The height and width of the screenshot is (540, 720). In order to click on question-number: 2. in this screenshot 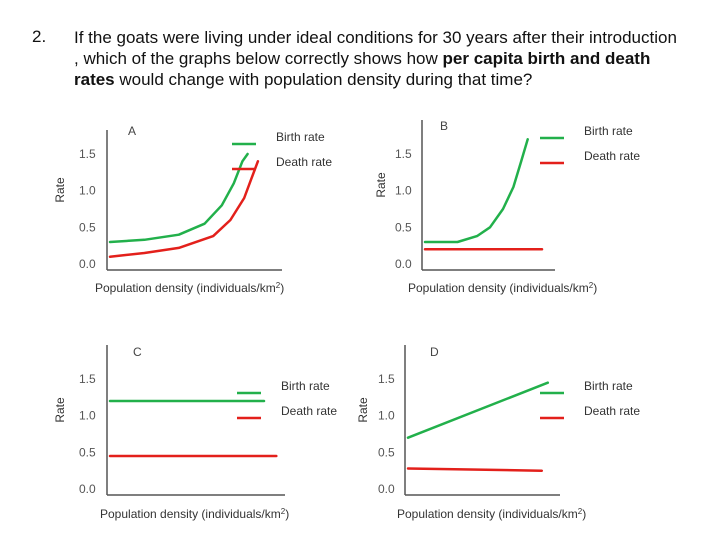, I will do `click(39, 36)`.